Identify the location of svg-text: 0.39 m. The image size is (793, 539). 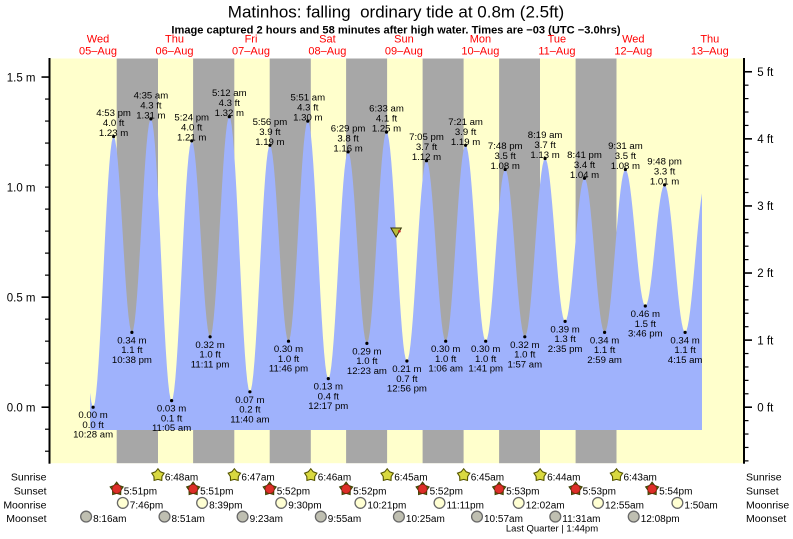
(564, 329).